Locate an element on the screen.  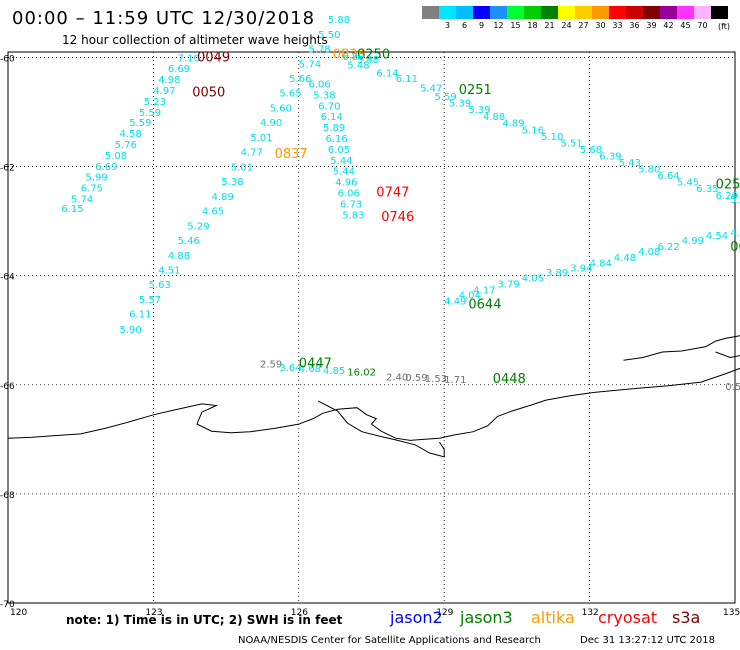
colorbar-tick-label: 30 is located at coordinates (600, 25).